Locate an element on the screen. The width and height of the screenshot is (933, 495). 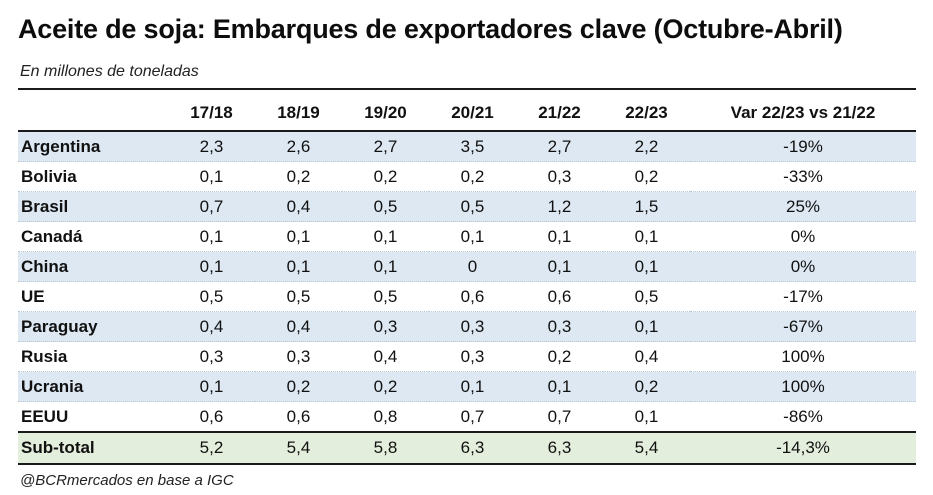
value-cell: 3,5 is located at coordinates (472, 146).